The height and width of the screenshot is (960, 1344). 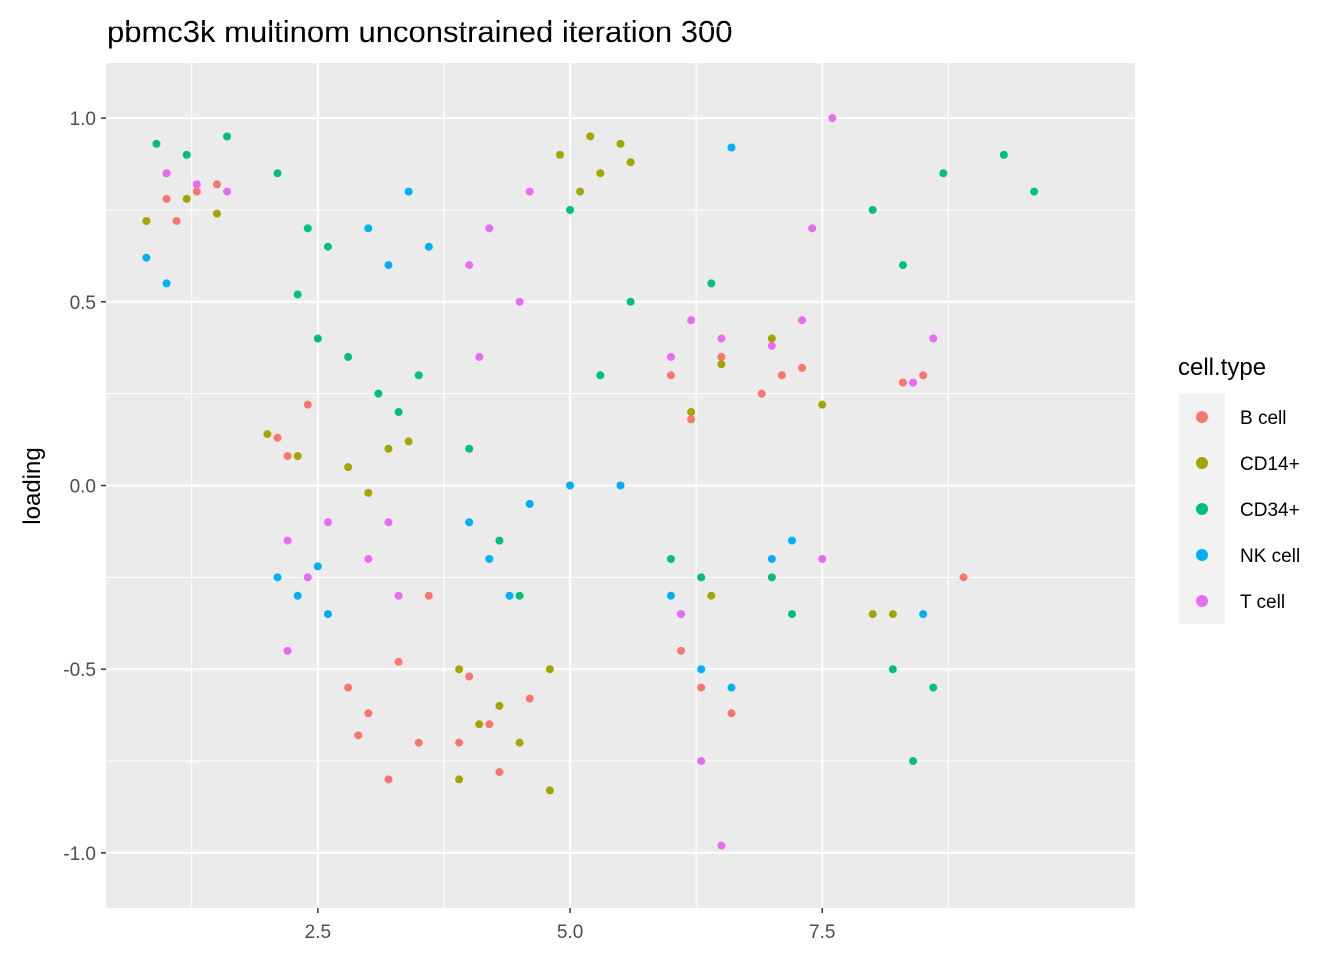 I want to click on x-axis-ticks: 2.5 5.0 7.5, so click(x=570, y=925).